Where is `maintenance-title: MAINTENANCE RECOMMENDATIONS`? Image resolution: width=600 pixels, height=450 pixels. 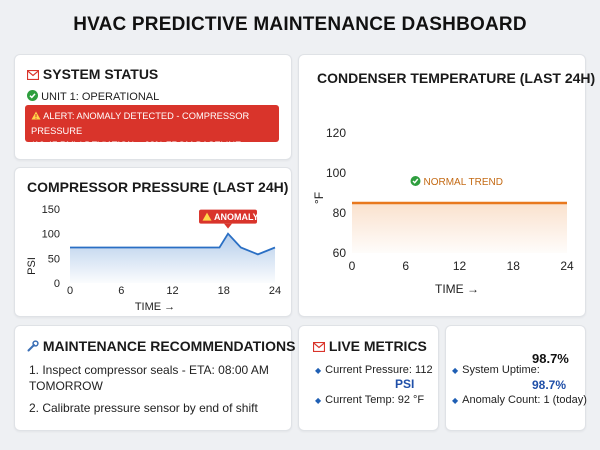
maintenance-title: MAINTENANCE RECOMMENDATIONS is located at coordinates (161, 346).